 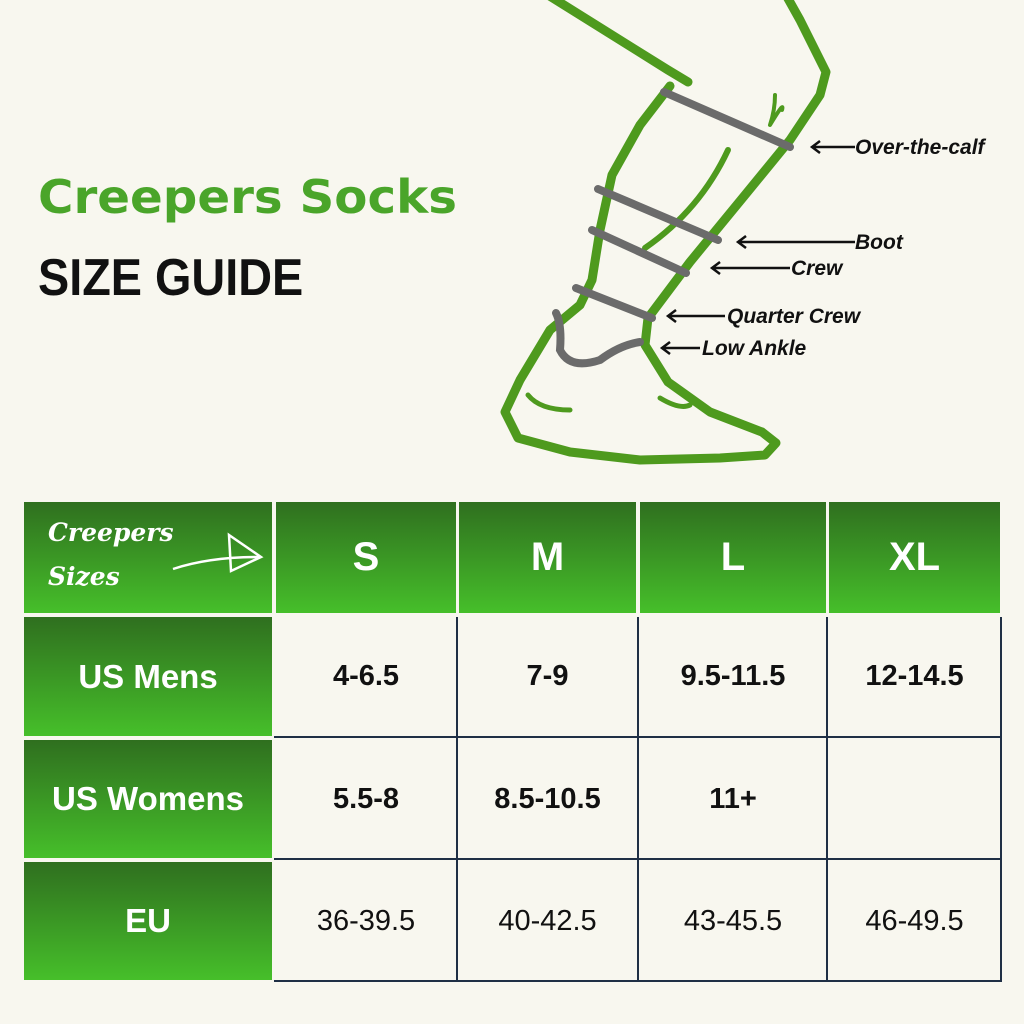 I want to click on foot-line, so click(x=549, y=402).